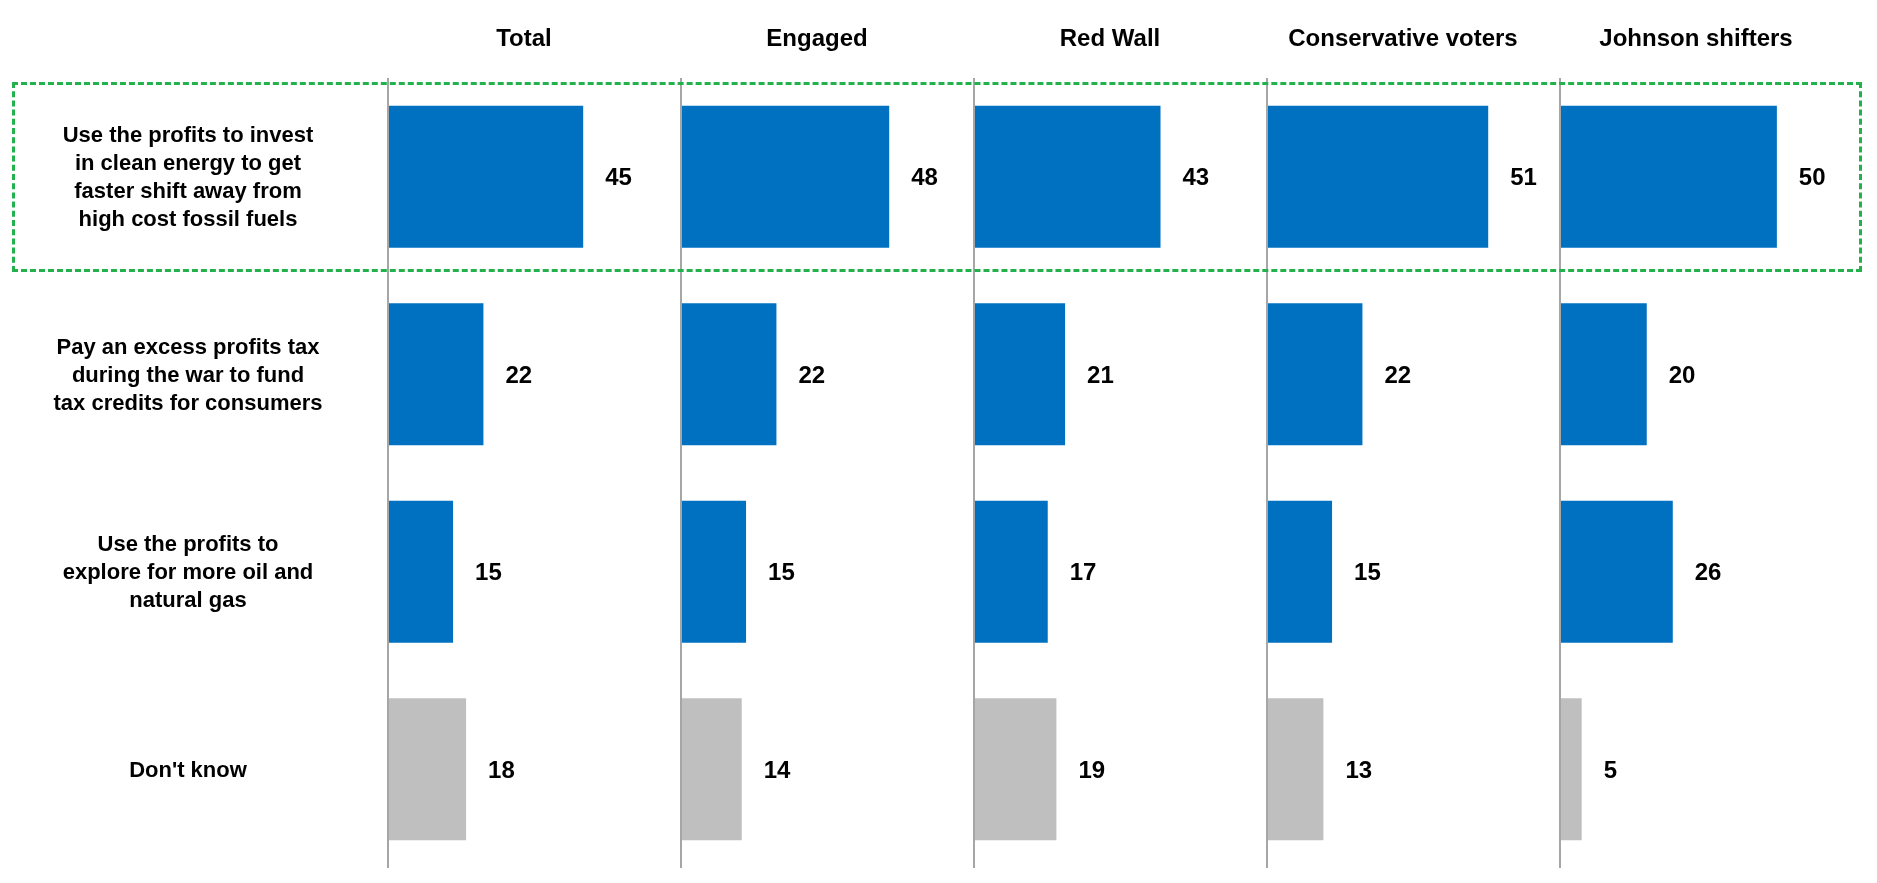 The image size is (1877, 883). What do you see at coordinates (501, 769) in the screenshot?
I see `data-label: 18` at bounding box center [501, 769].